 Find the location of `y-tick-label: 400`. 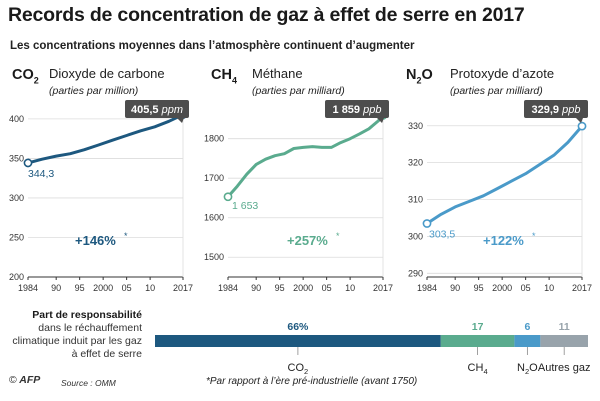

y-tick-label: 400 is located at coordinates (16, 119).